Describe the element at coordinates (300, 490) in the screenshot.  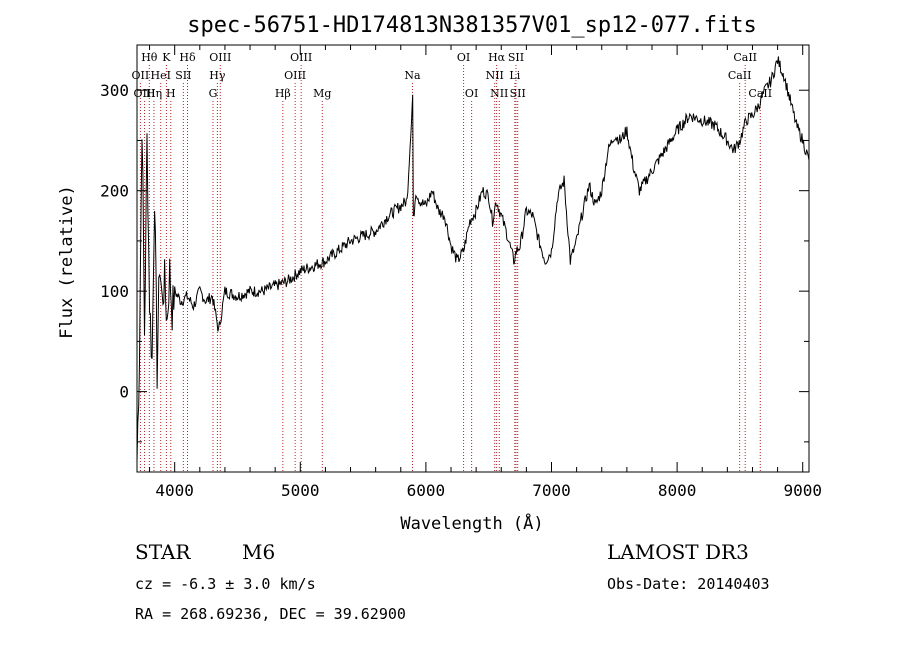
I see `x-tick-label: 5000` at that location.